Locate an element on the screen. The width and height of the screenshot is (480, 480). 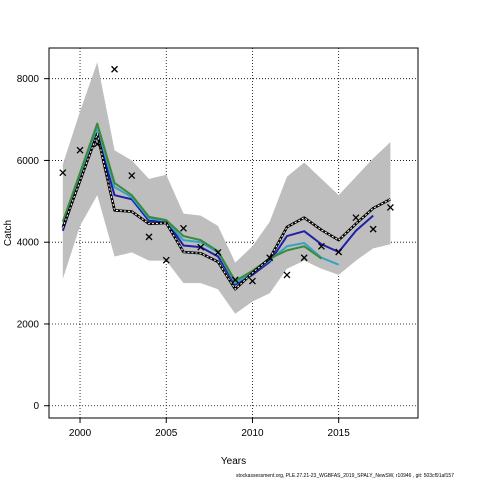
y-axis-title: Catch is located at coordinates (8, 233).